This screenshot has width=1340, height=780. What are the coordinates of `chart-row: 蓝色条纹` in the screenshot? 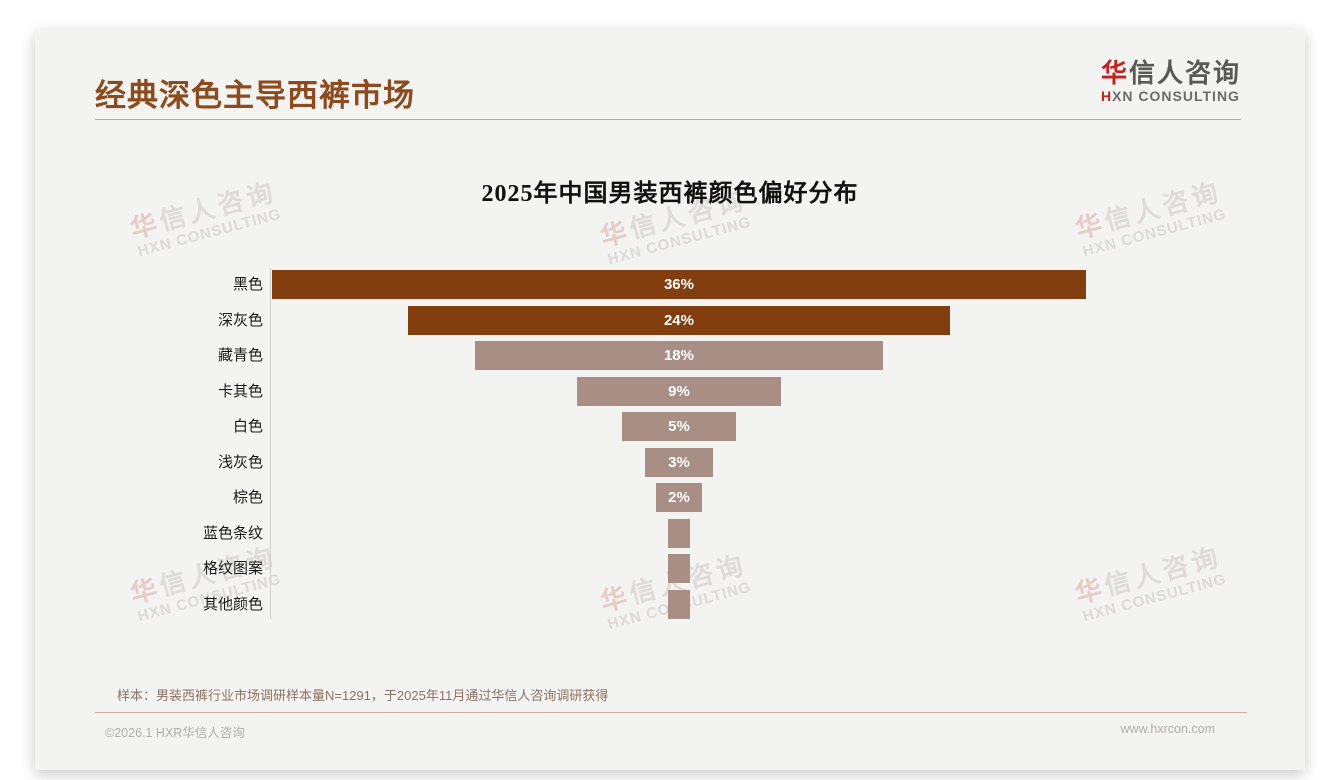 It's located at (670, 533).